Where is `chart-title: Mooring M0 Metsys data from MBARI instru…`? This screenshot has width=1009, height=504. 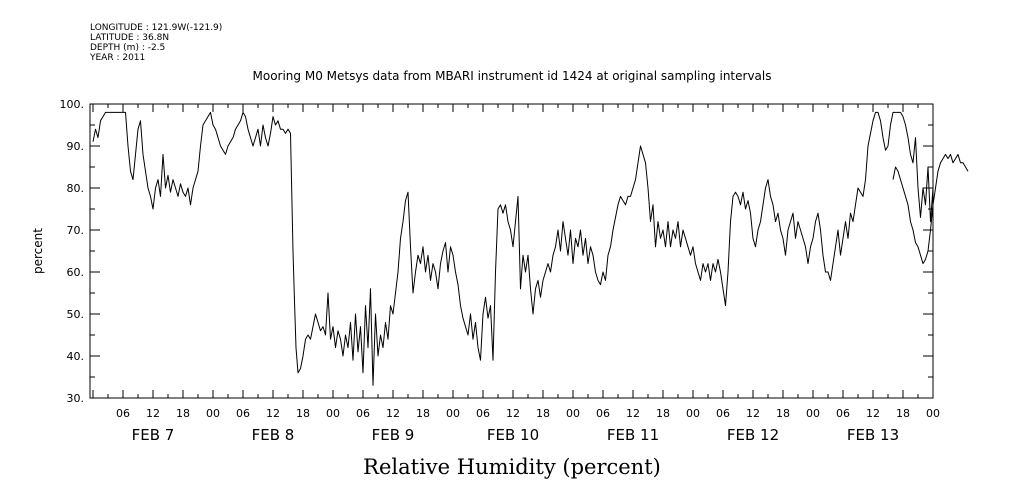 chart-title: Mooring M0 Metsys data from MBARI instru… is located at coordinates (512, 76).